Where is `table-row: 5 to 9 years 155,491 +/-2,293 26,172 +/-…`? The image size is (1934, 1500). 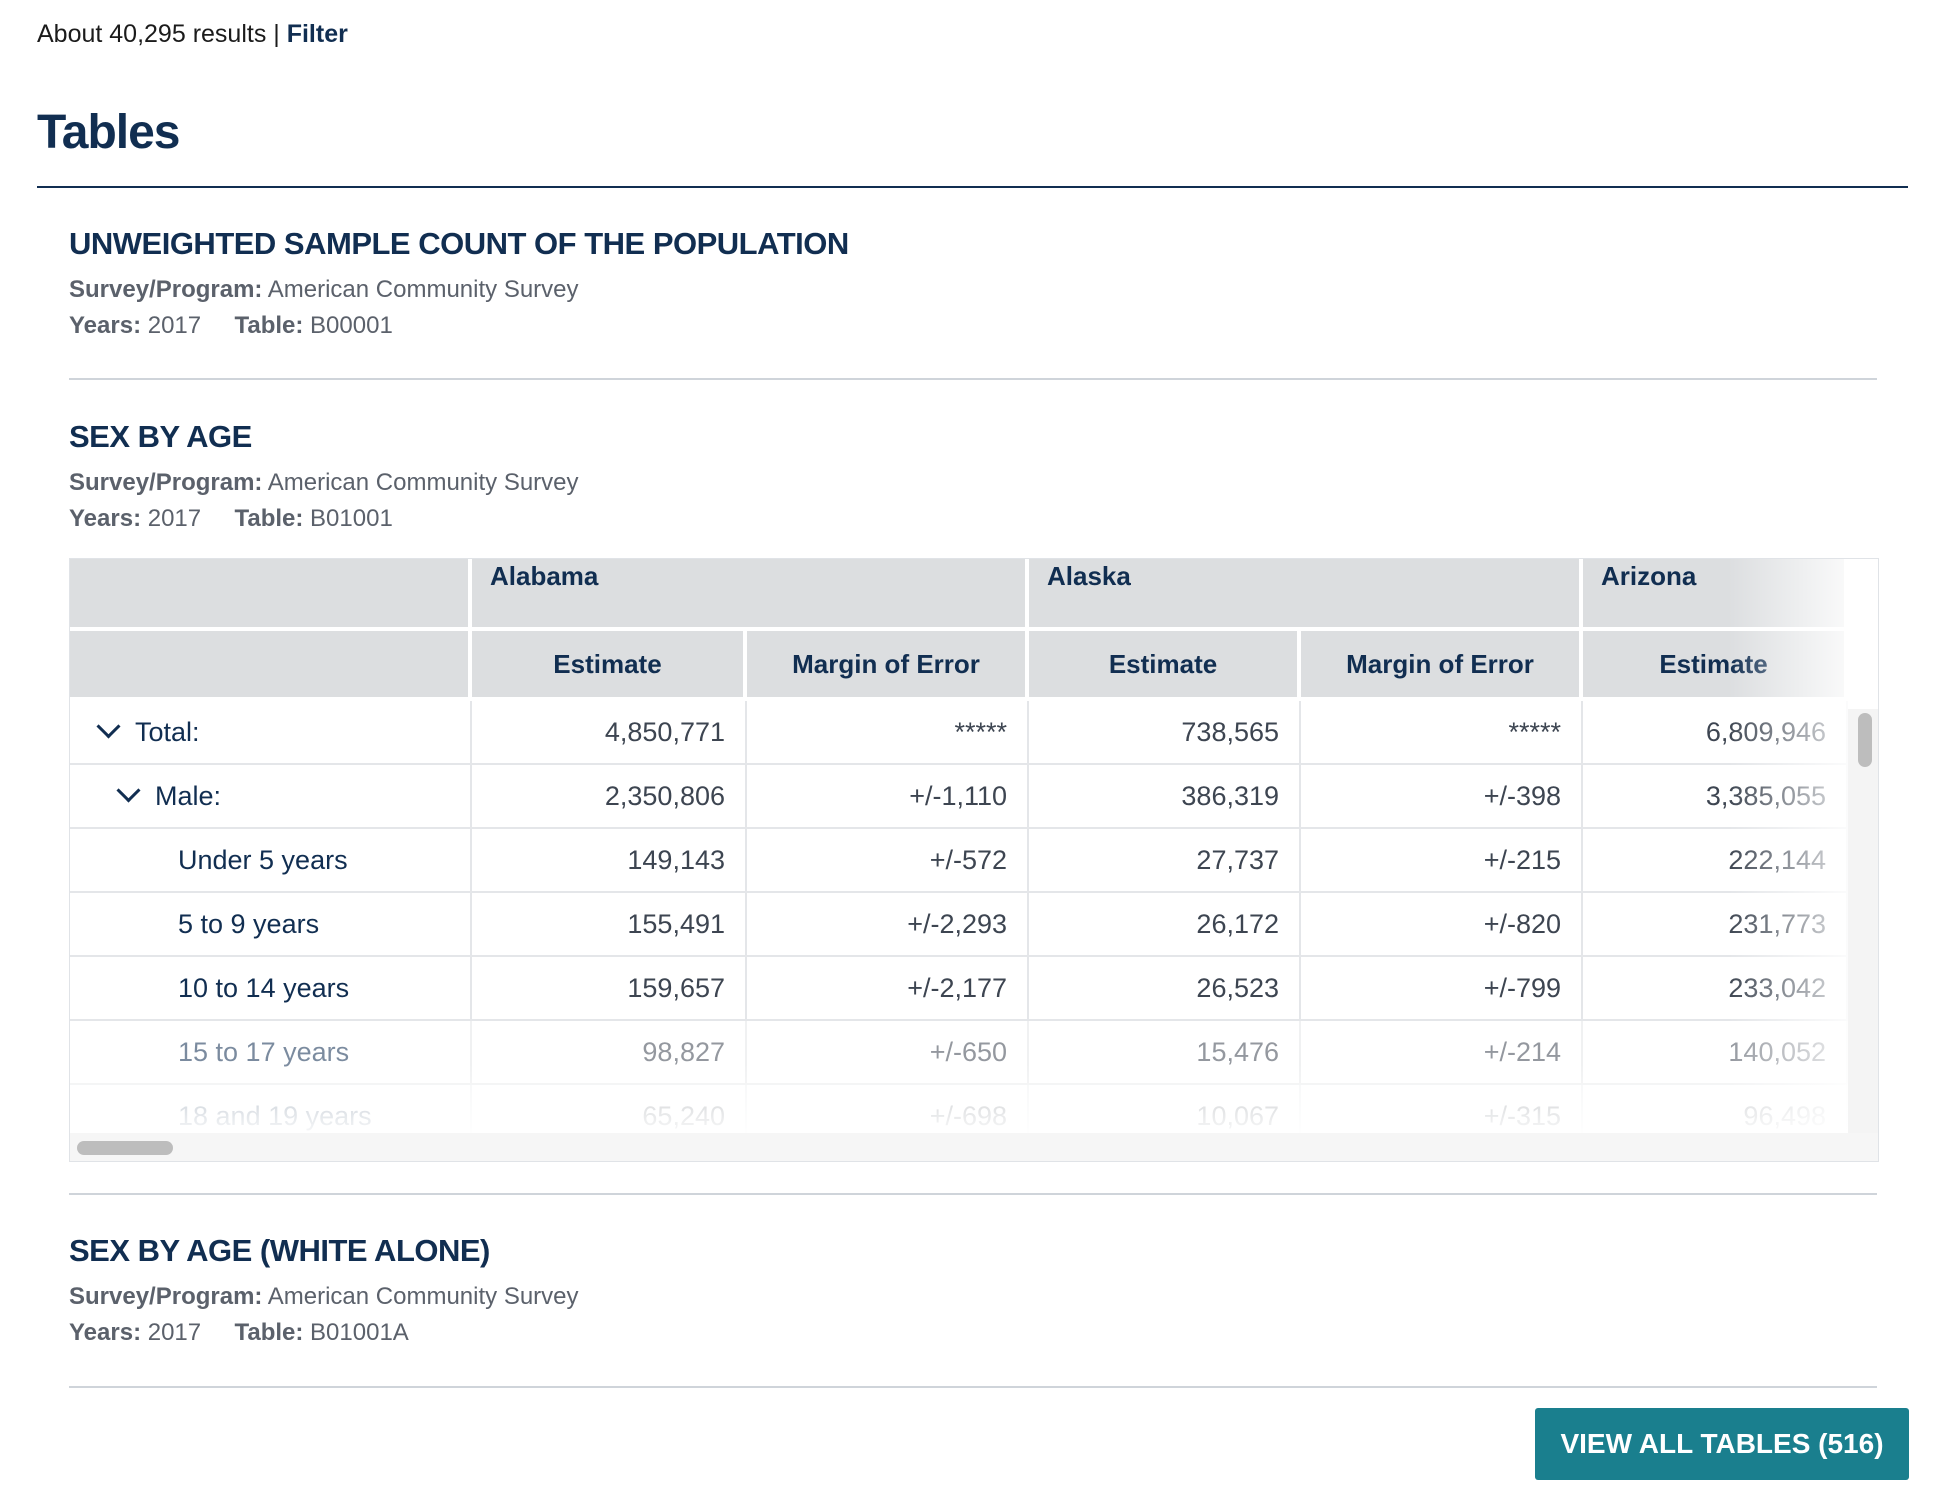
table-row: 5 to 9 years 155,491 +/-2,293 26,172 +/-… is located at coordinates (959, 925).